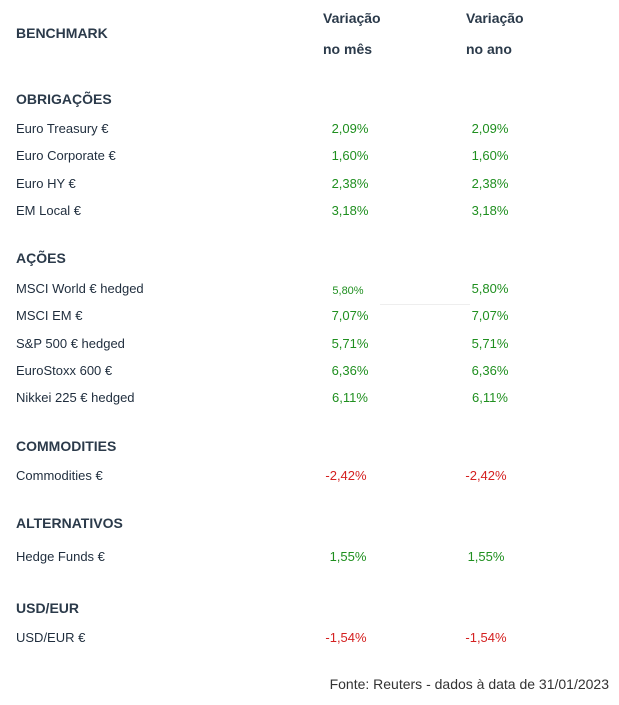 The width and height of the screenshot is (619, 705). I want to click on row-month-value: 5,80%, so click(348, 291).